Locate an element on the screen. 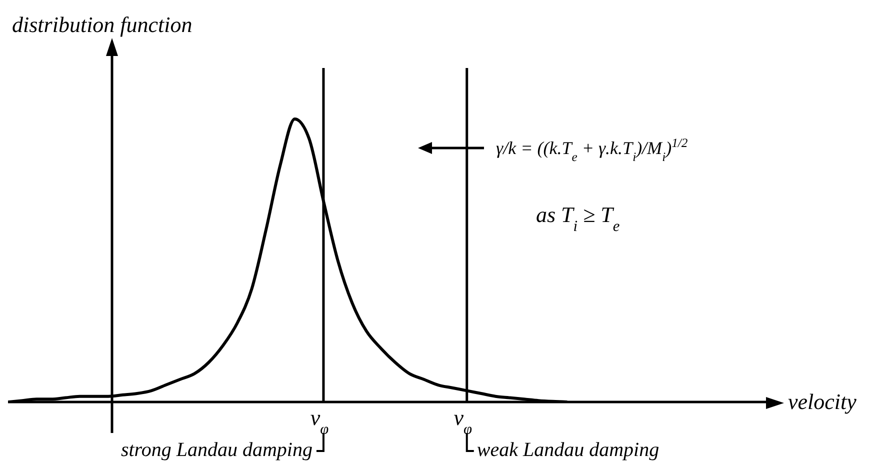 The image size is (881, 475). annotation: γ/k = ((k.T$_{e}$ + γ.k.T$_{i}$)/M$_{i}$)$^{1/2}$ is located at coordinates (592, 150).